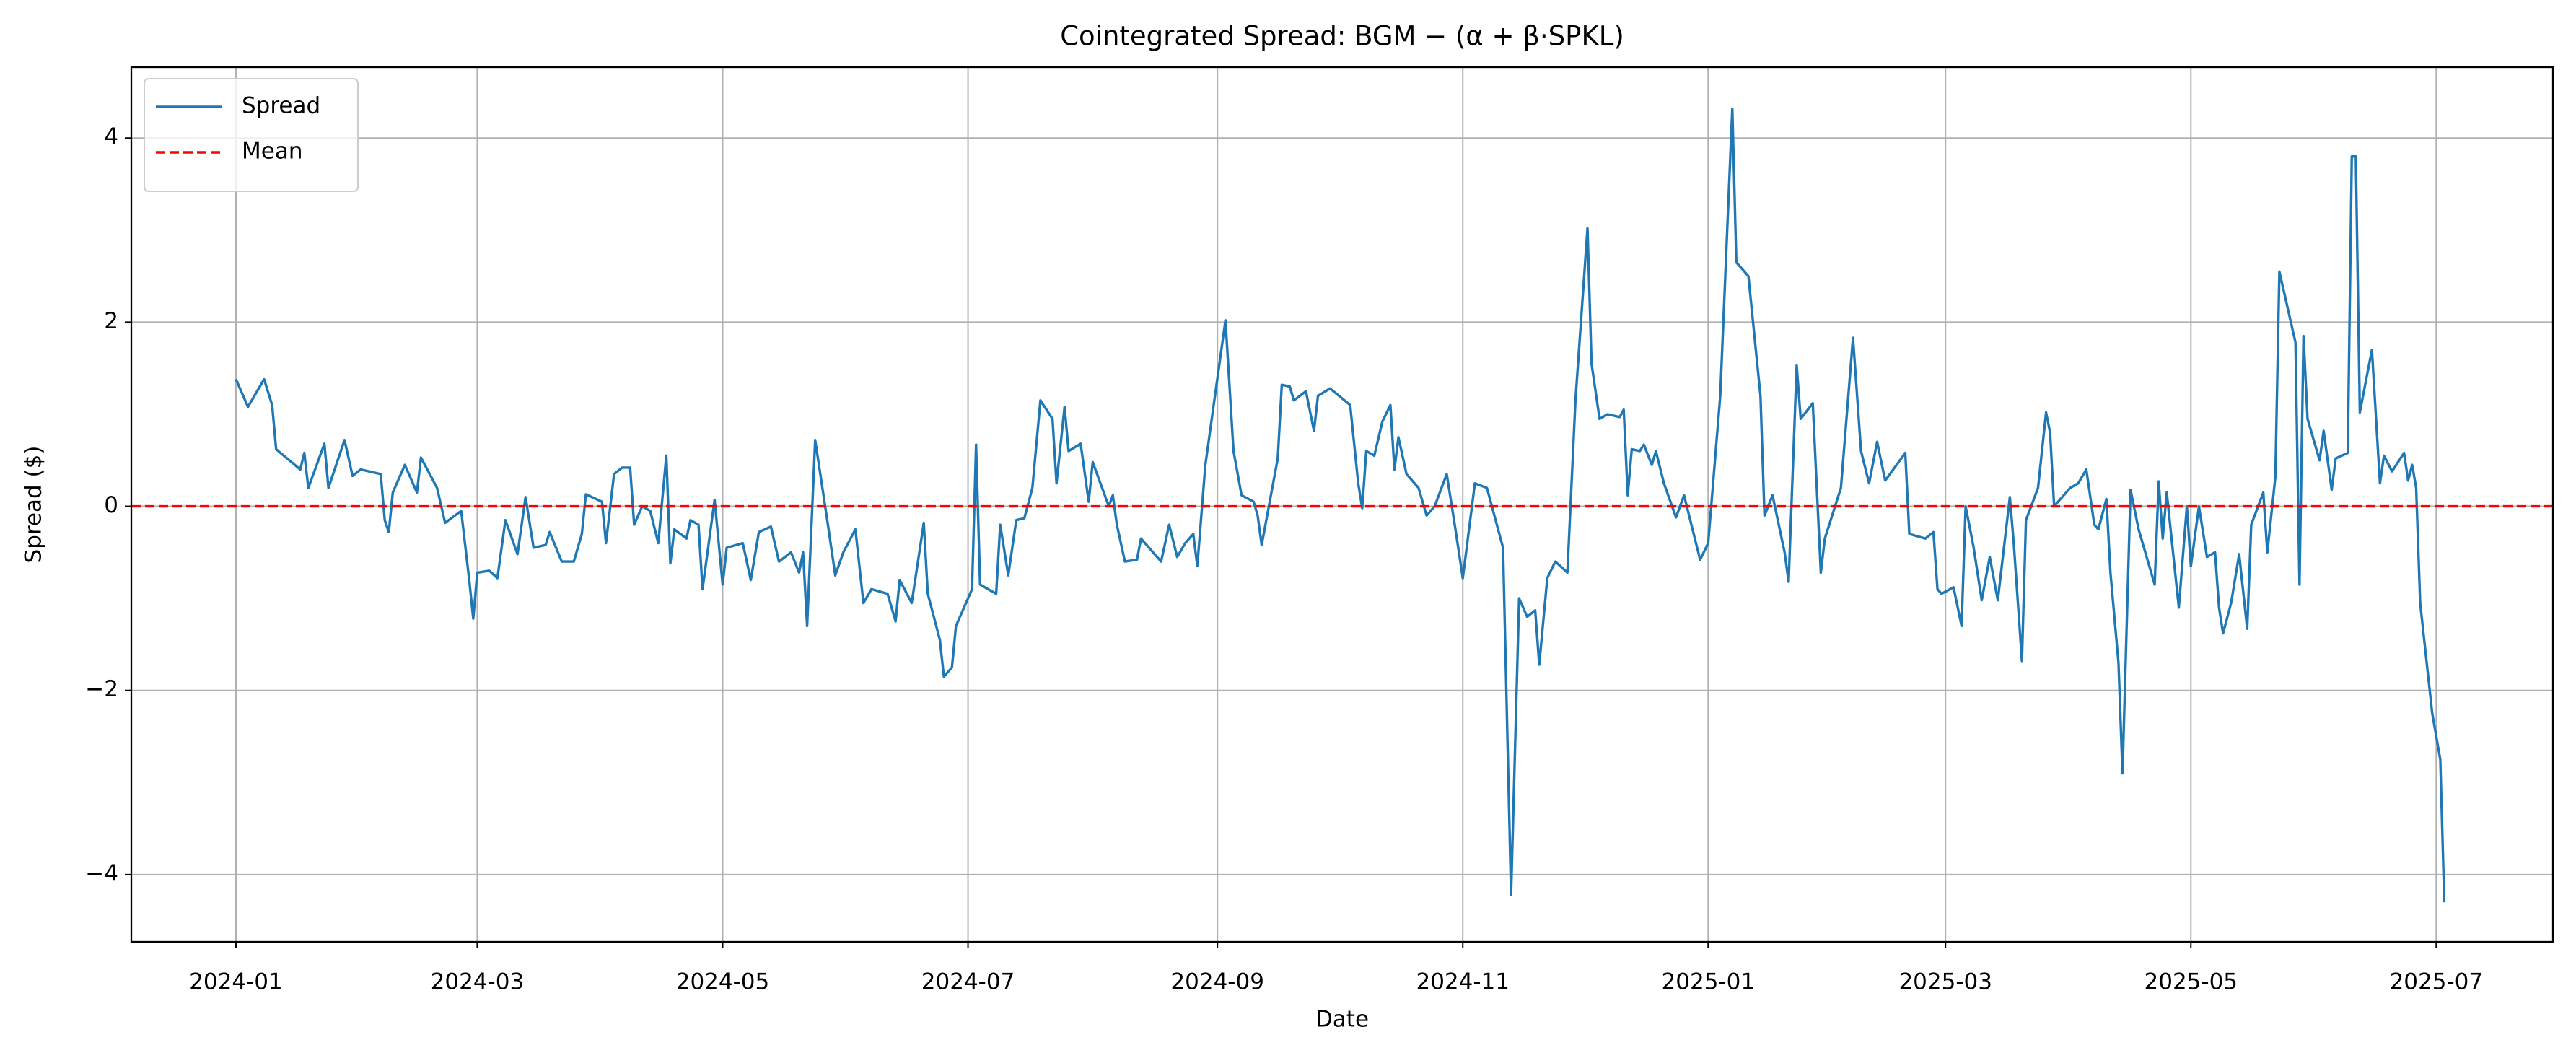 This screenshot has height=1058, width=2576. I want to click on x-tick-label: 2025-03, so click(1945, 982).